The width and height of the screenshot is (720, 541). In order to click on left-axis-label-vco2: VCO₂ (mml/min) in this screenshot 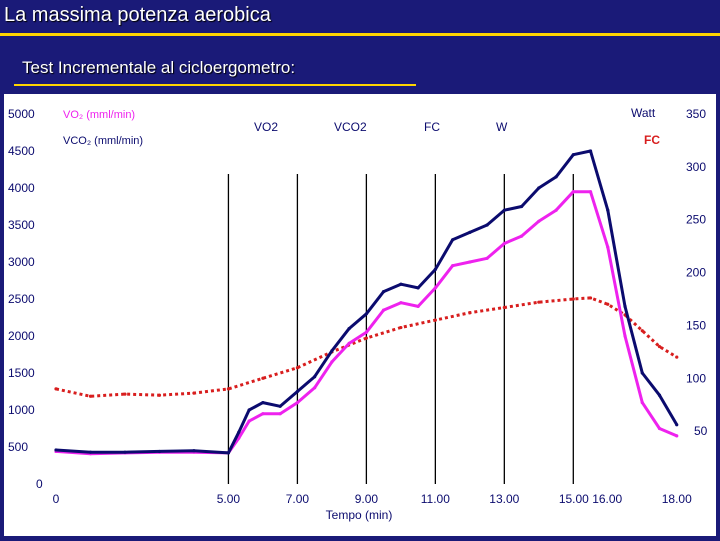, I will do `click(103, 141)`.